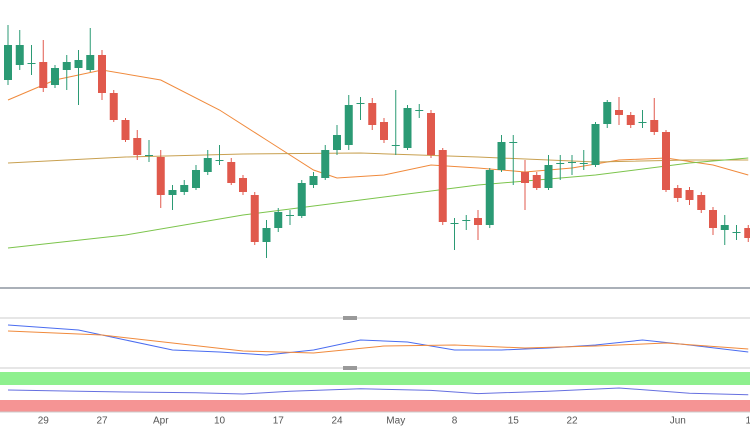 The height and width of the screenshot is (430, 750). I want to click on overbought-band, so click(375, 378).